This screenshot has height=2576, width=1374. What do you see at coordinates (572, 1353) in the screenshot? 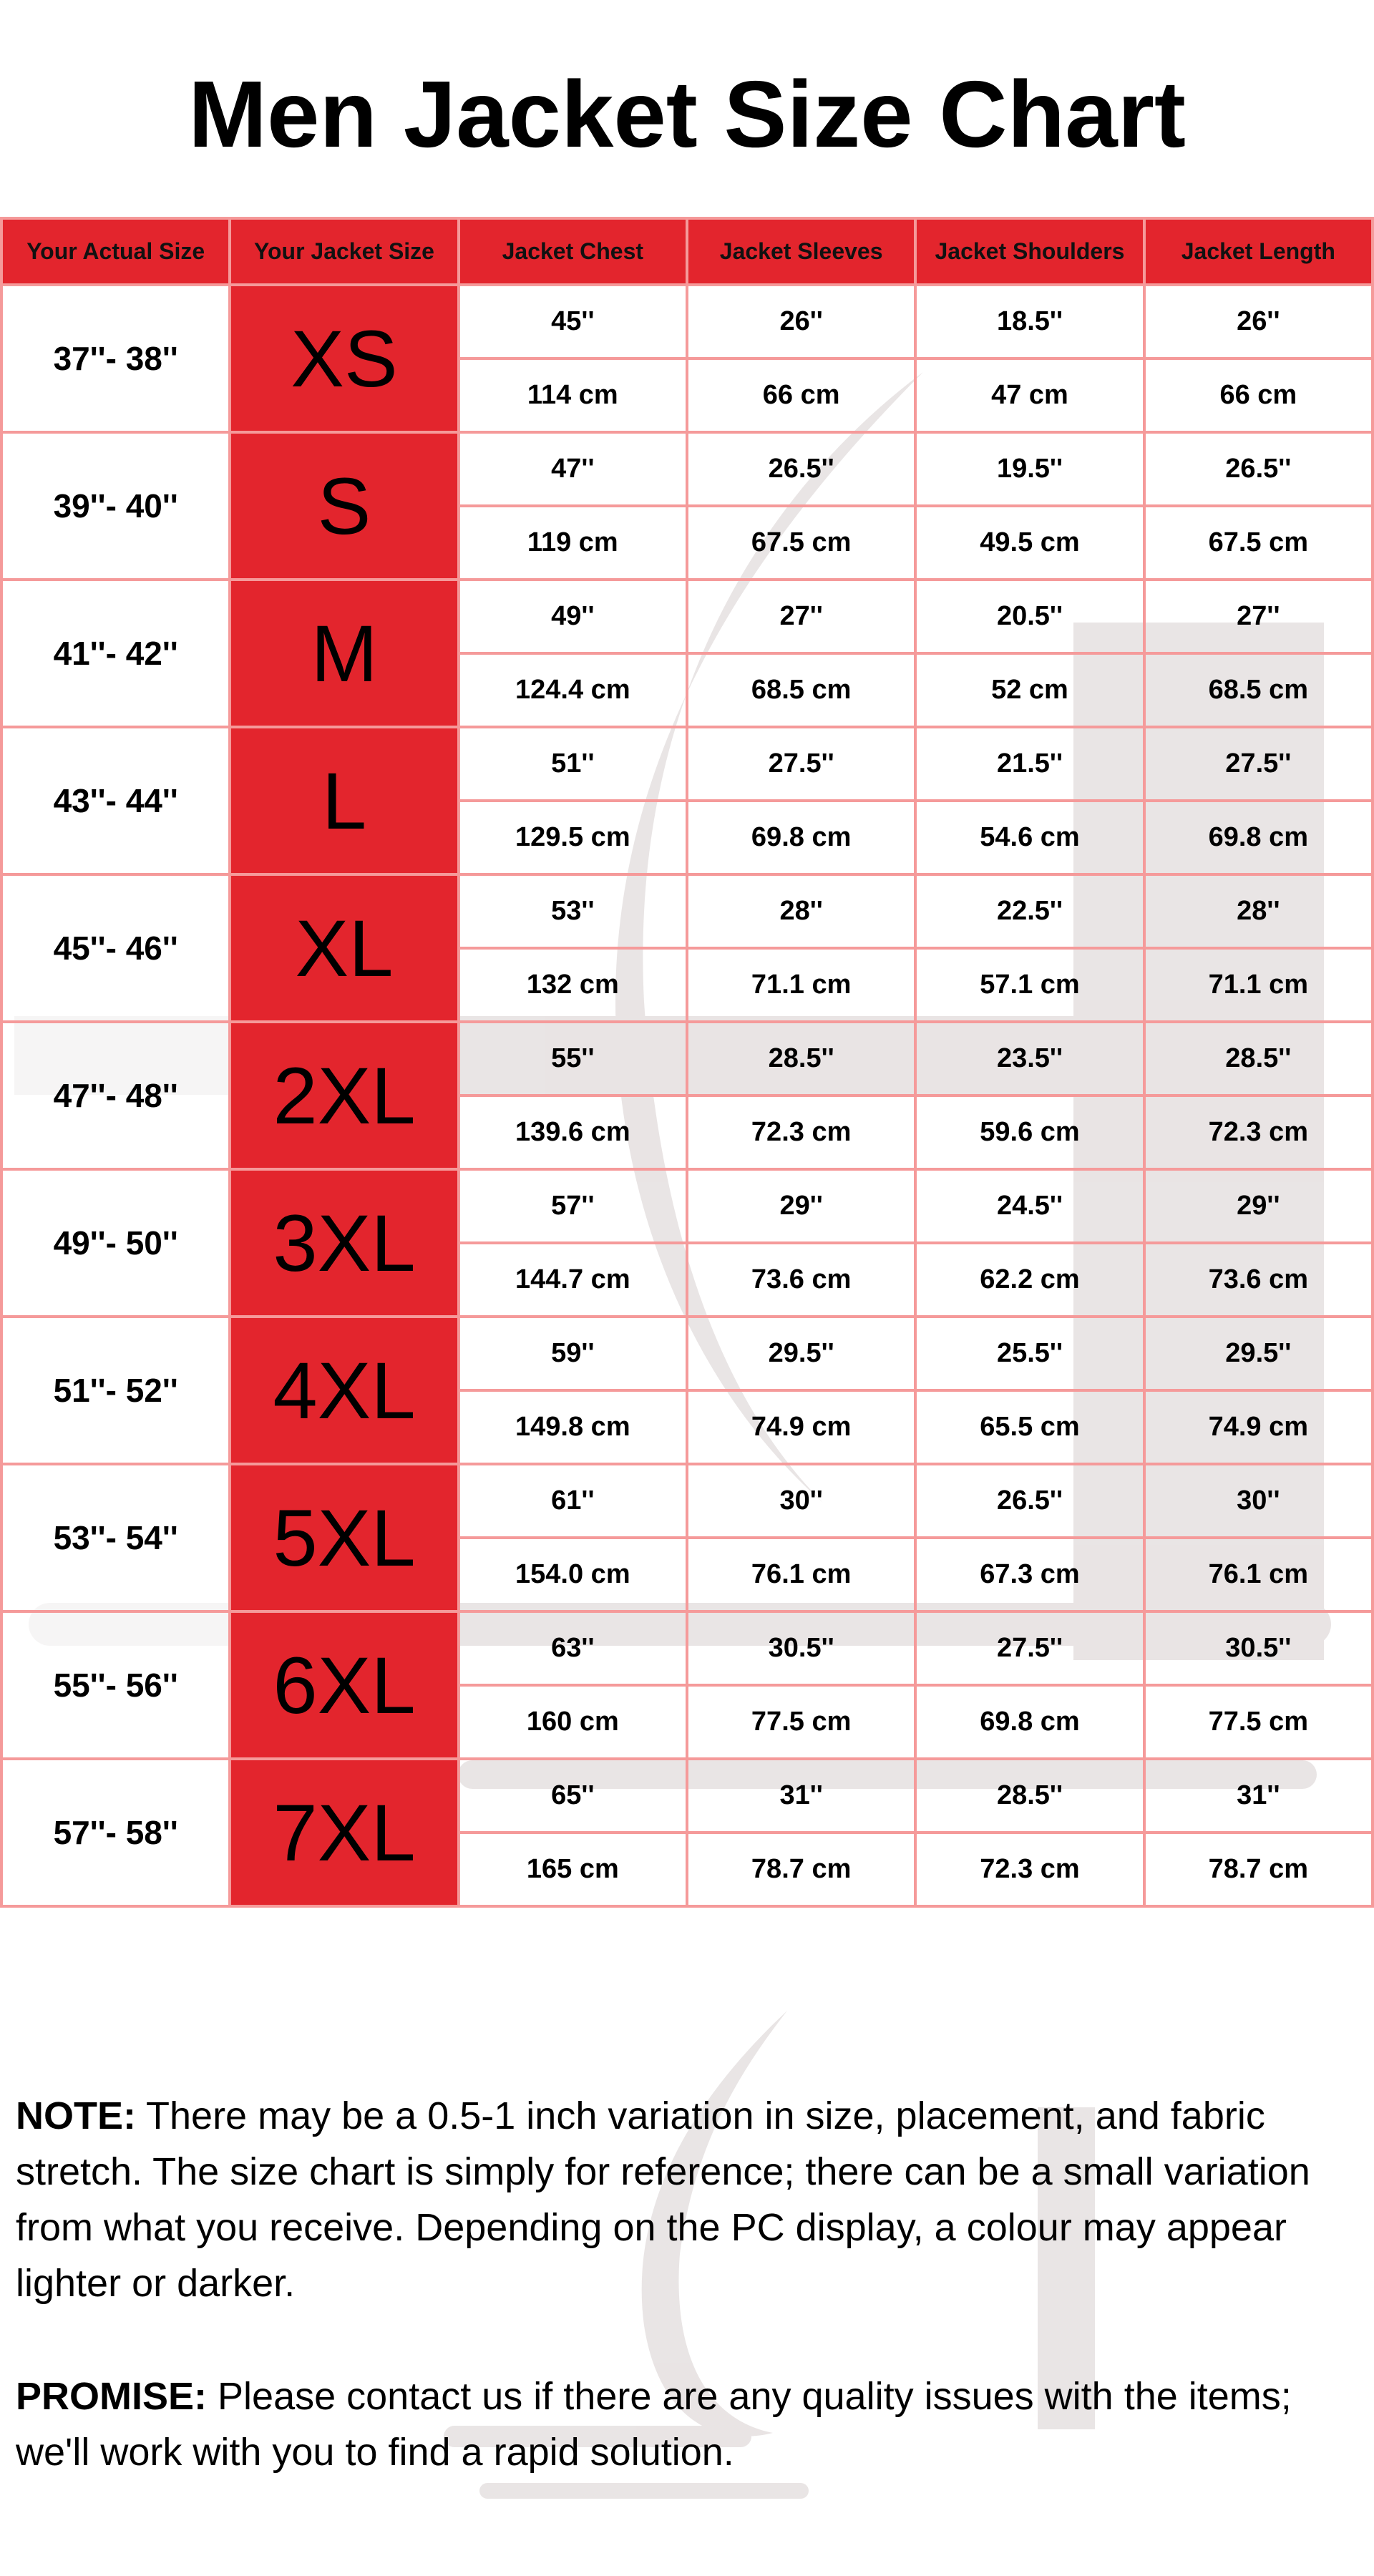
I see `inch-value-cell: 59''` at bounding box center [572, 1353].